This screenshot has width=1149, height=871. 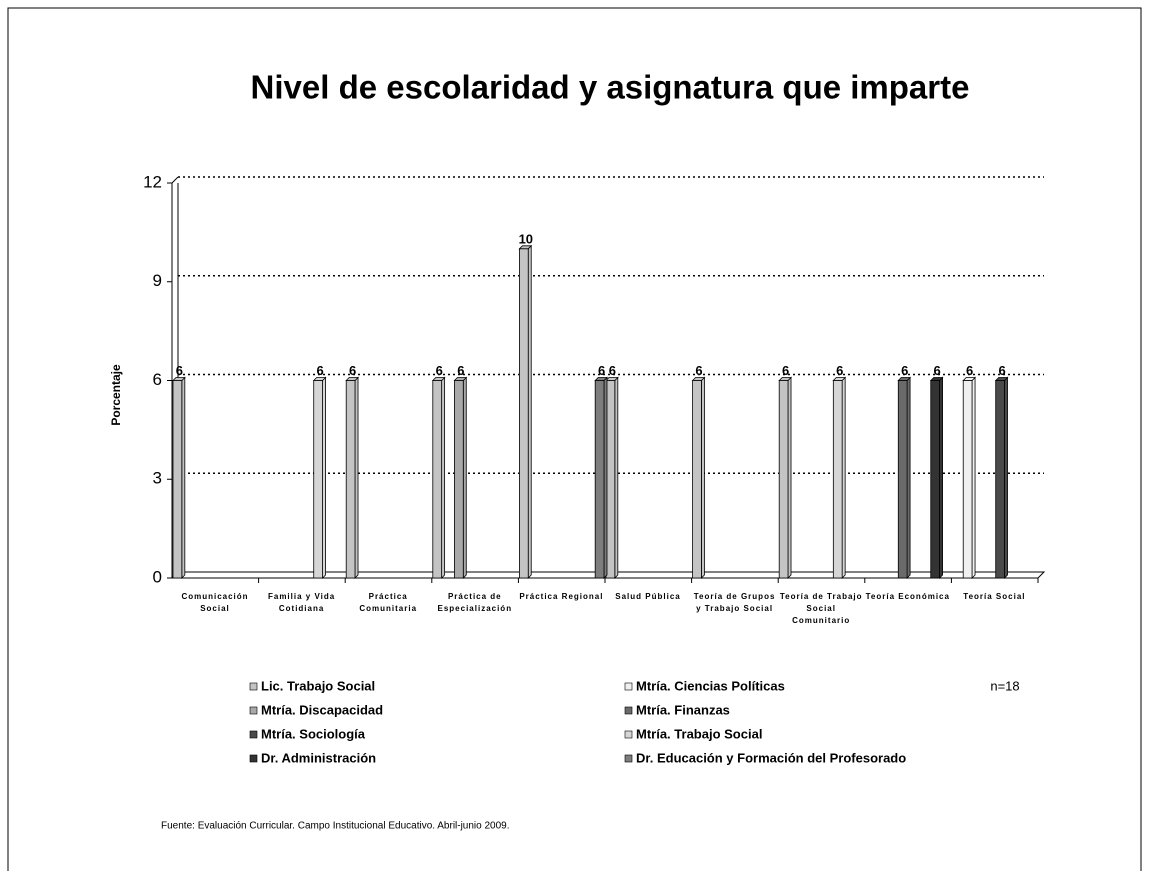 I want to click on x-tick-label: Teoría Económica, so click(x=907, y=596).